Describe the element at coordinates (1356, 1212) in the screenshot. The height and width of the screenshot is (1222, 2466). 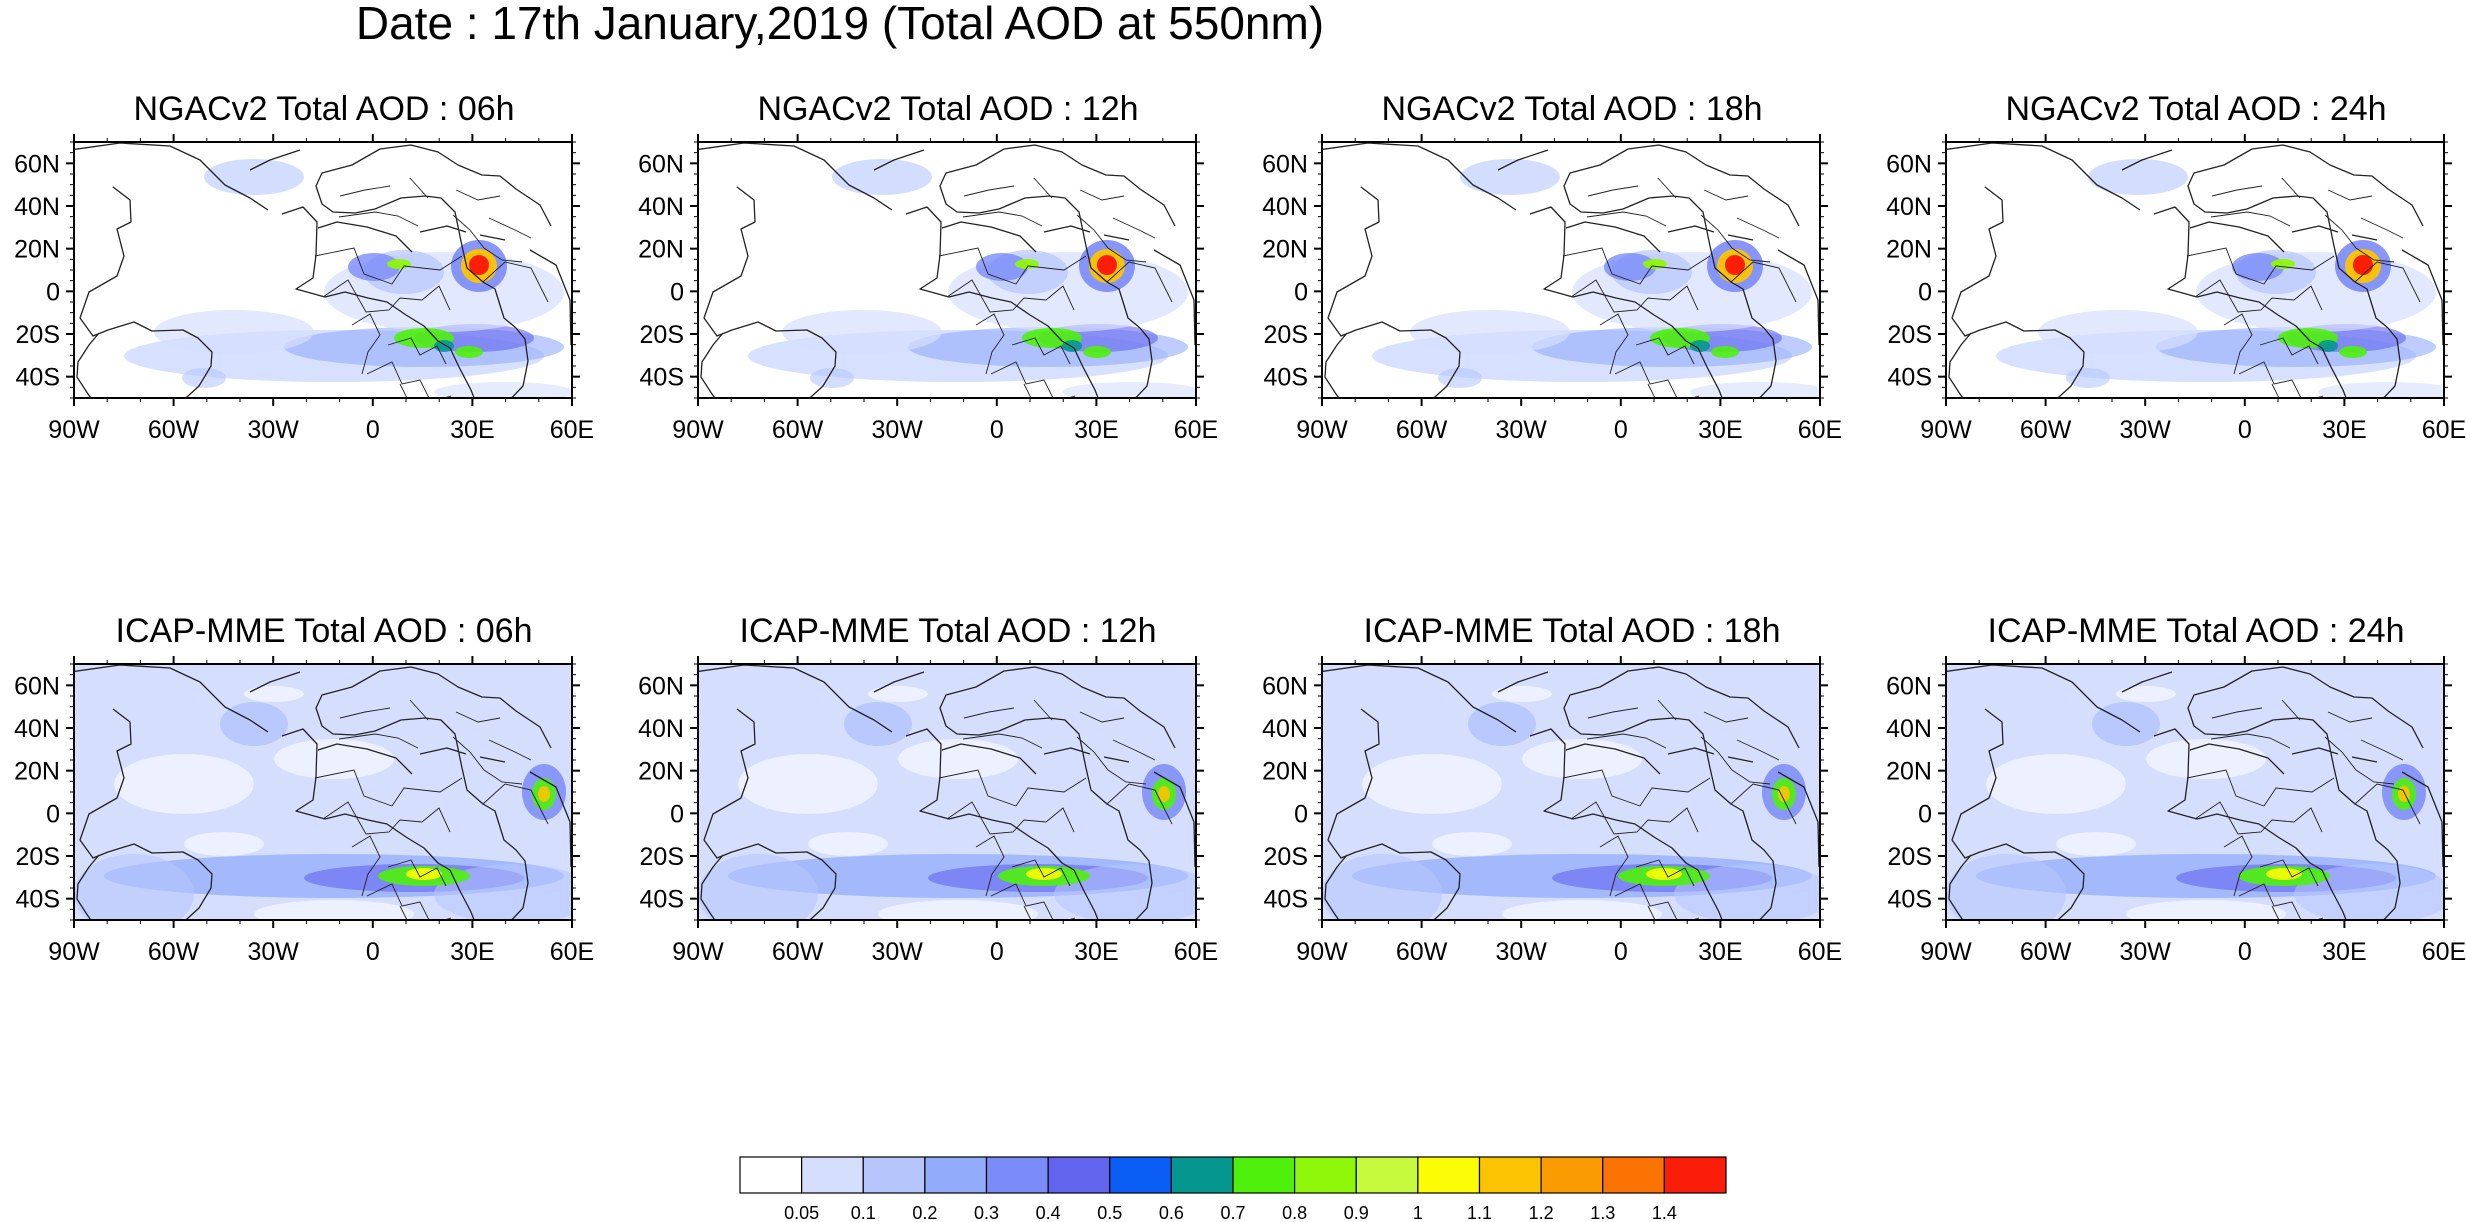
I see `colorbar-label: 0.9` at that location.